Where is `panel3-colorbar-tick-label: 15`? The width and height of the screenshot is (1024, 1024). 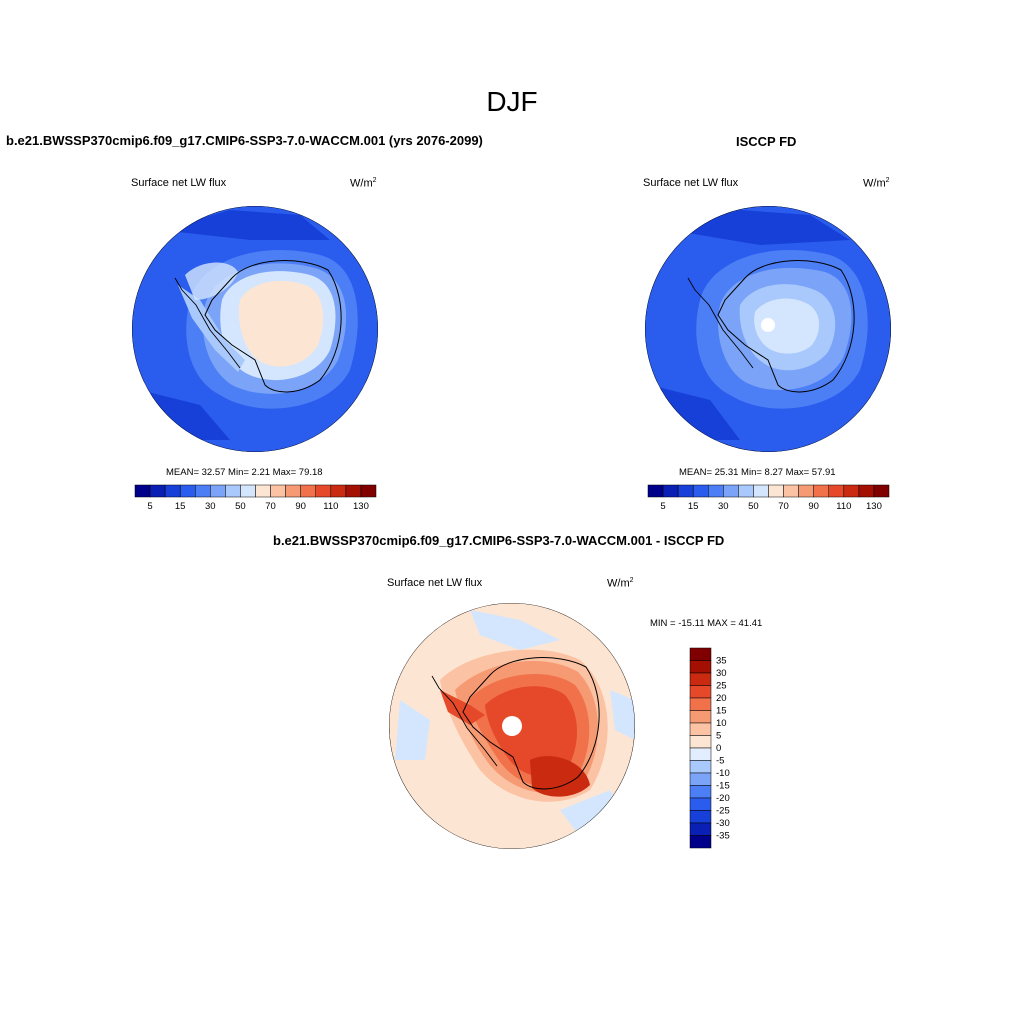
panel3-colorbar-tick-label: 15 is located at coordinates (721, 711).